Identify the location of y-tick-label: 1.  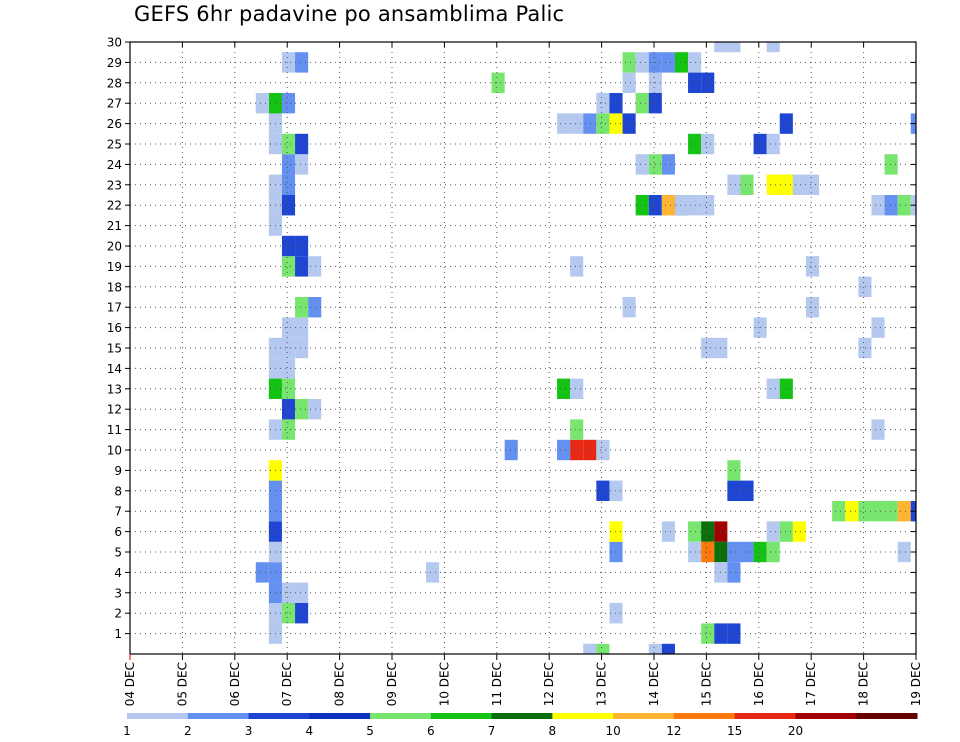
(118, 634).